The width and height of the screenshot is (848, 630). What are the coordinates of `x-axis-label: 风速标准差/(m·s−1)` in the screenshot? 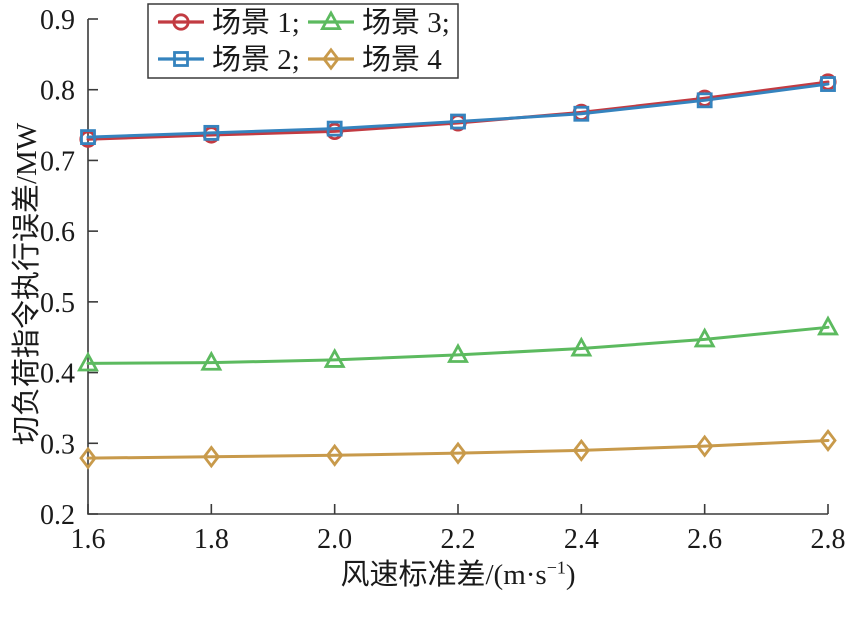 It's located at (458, 572).